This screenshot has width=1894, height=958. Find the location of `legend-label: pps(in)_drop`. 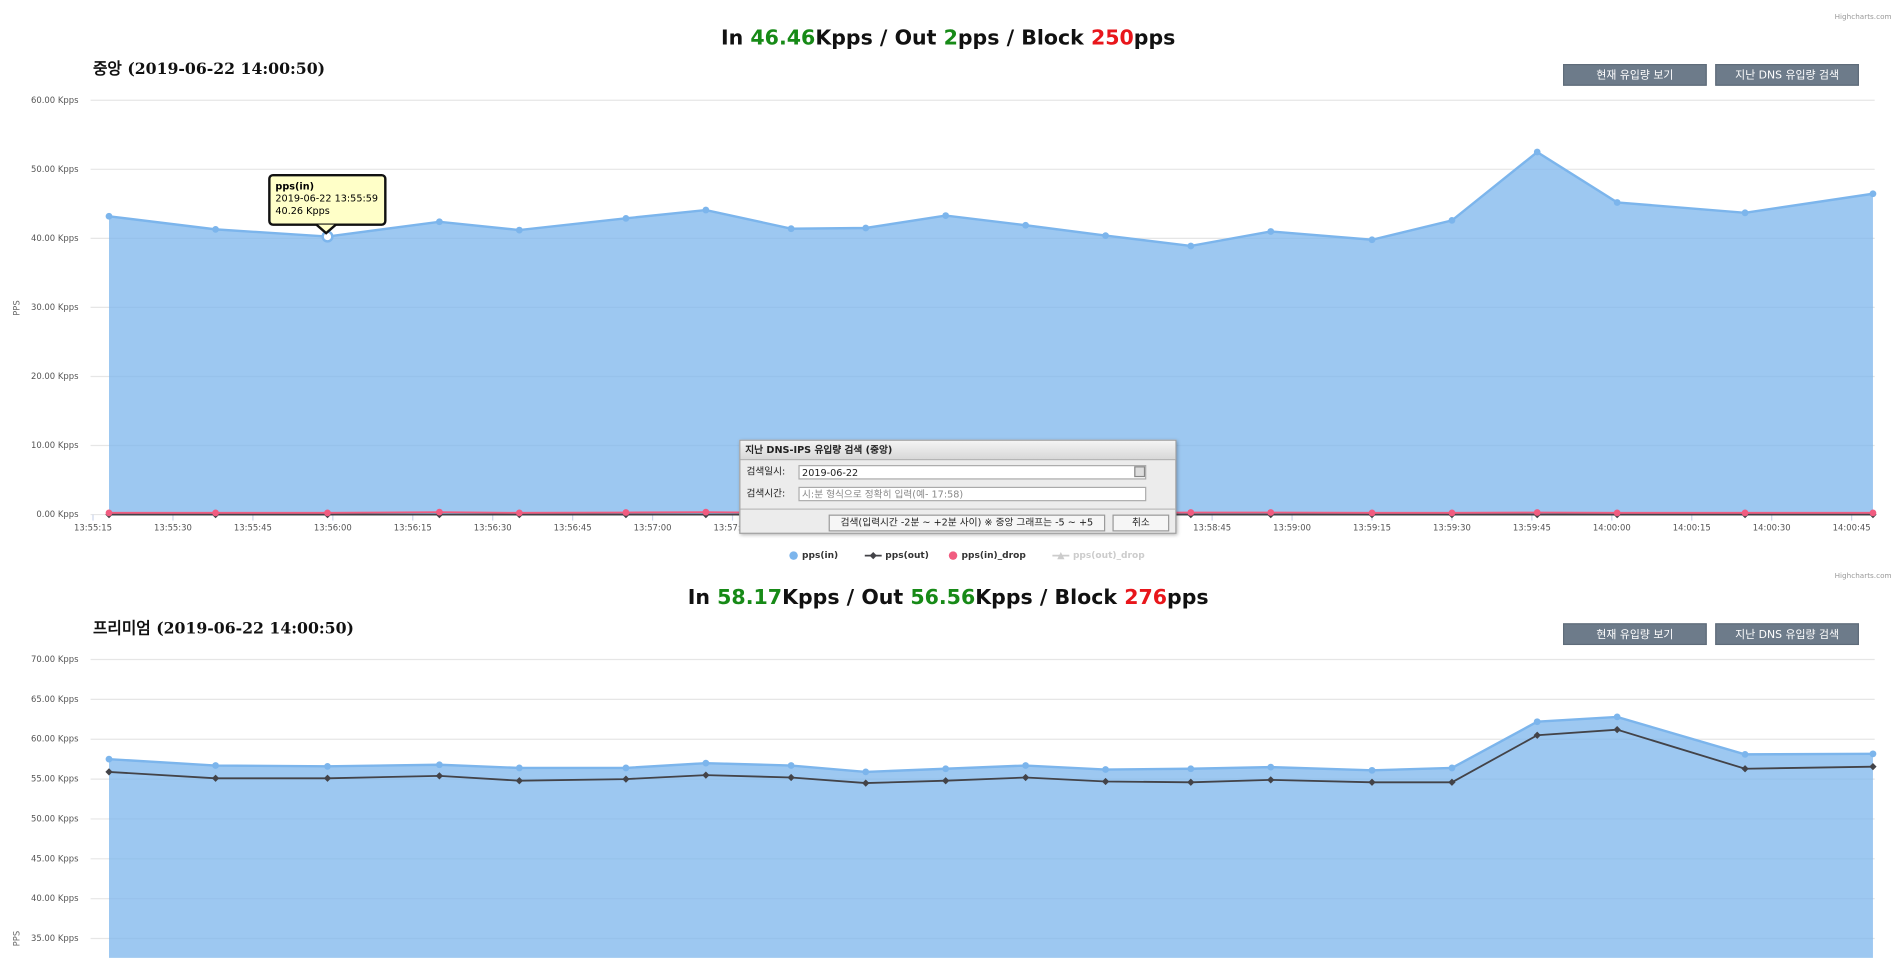

legend-label: pps(in)_drop is located at coordinates (994, 556).